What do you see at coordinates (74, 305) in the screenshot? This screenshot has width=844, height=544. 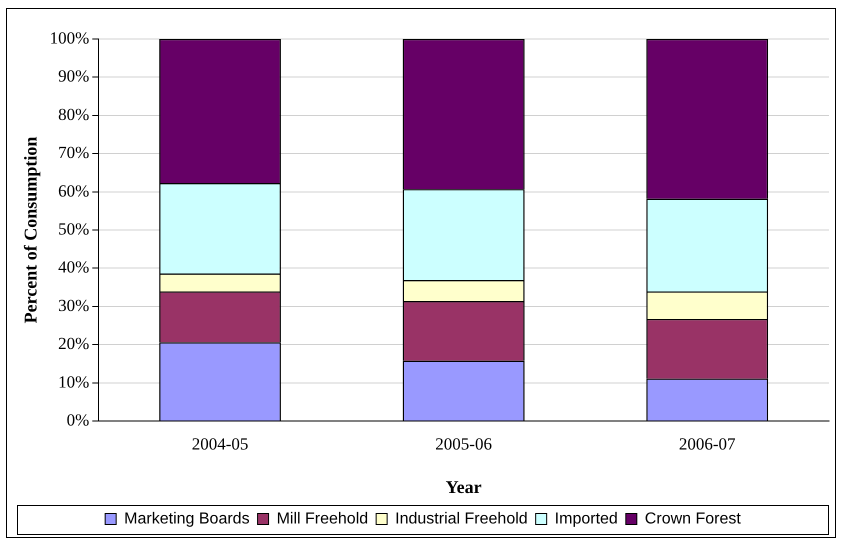 I see `y-tick-label: 30%` at bounding box center [74, 305].